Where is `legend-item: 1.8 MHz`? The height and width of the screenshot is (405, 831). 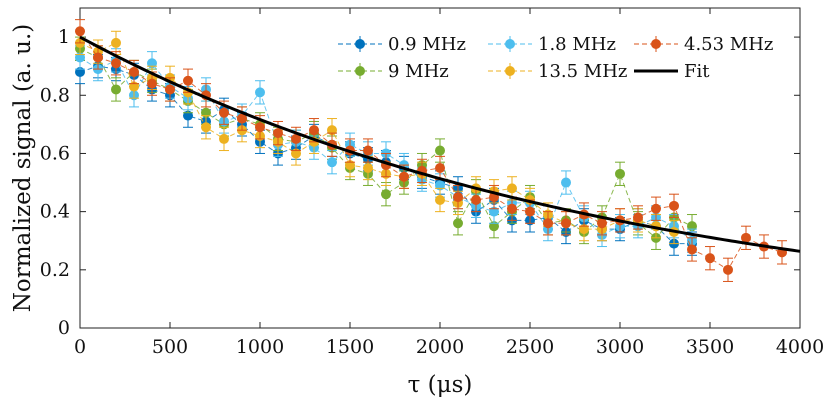 legend-item: 1.8 MHz is located at coordinates (552, 44).